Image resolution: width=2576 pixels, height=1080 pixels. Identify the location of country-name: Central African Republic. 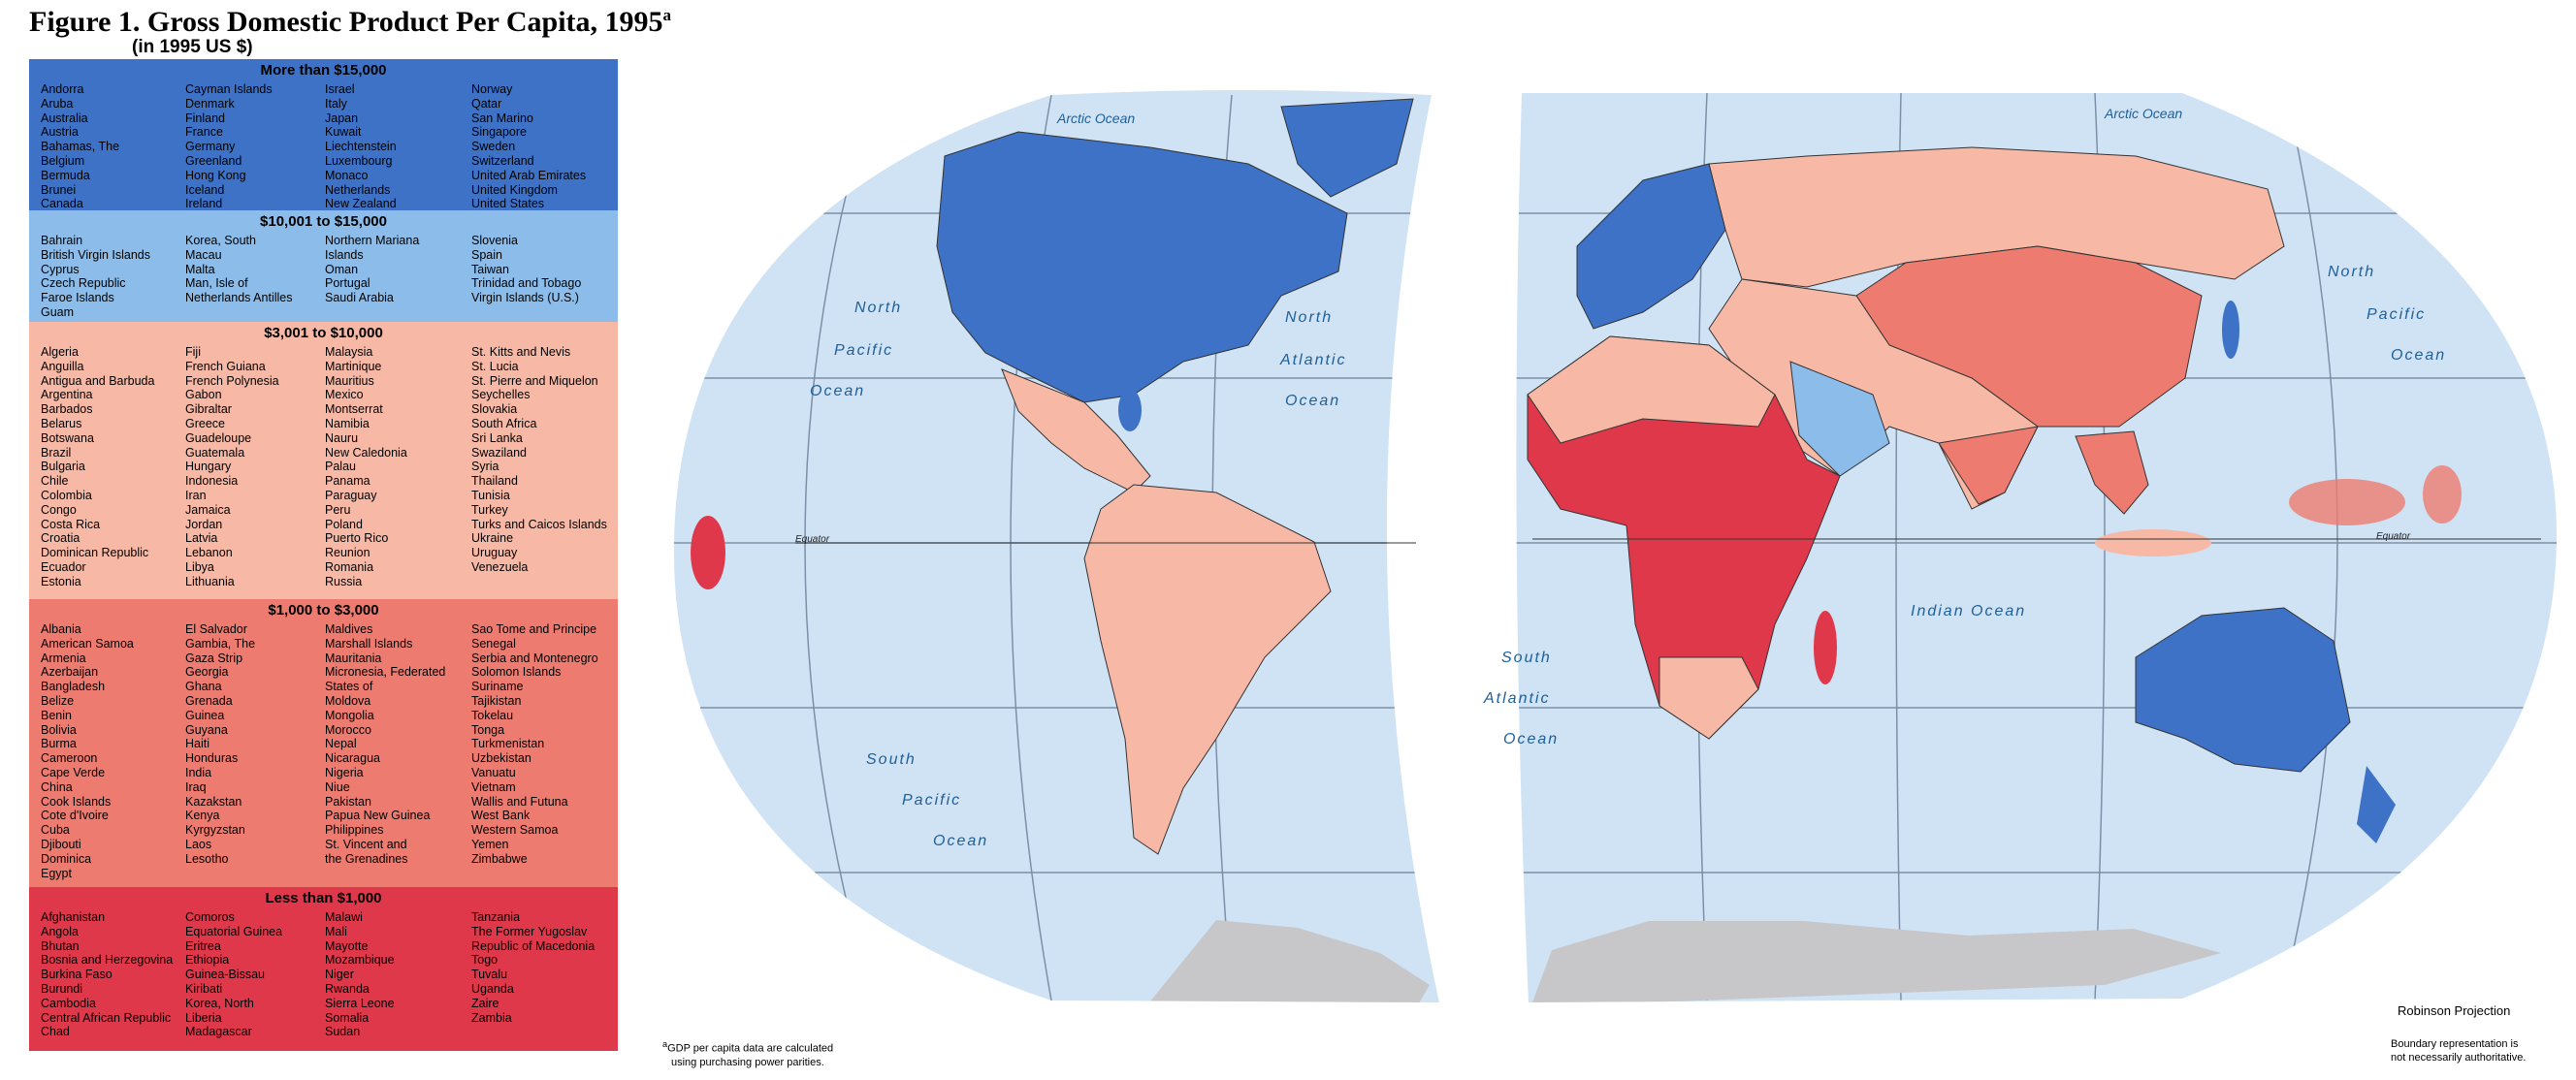
(106, 1017).